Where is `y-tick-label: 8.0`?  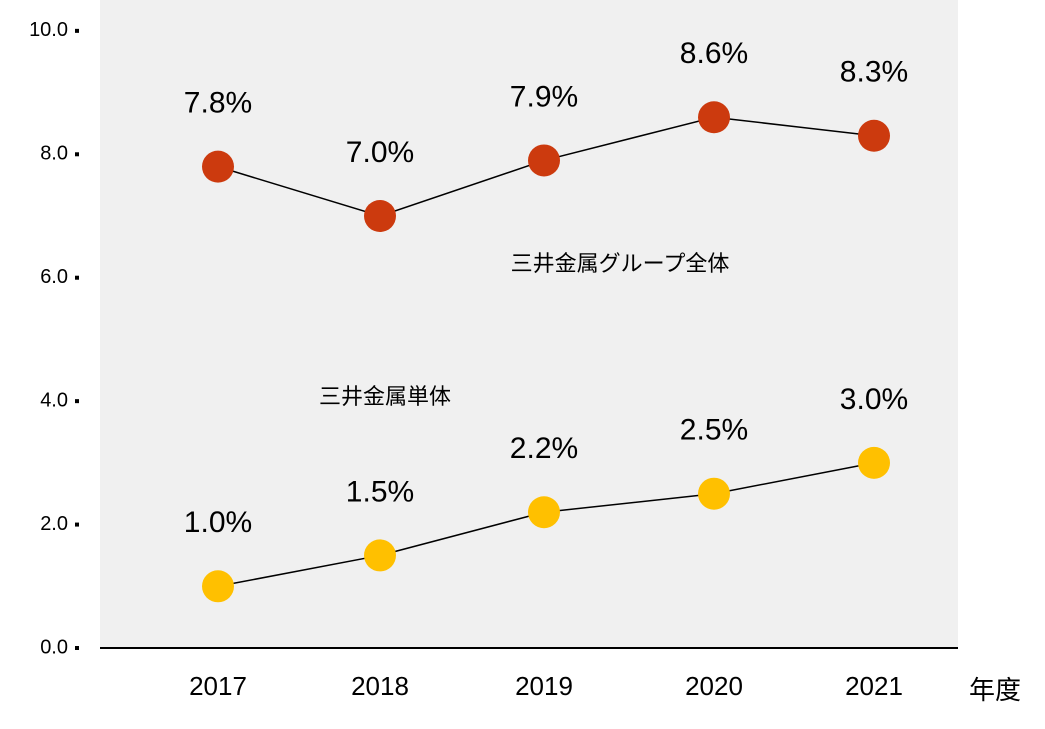
y-tick-label: 8.0 is located at coordinates (54, 154).